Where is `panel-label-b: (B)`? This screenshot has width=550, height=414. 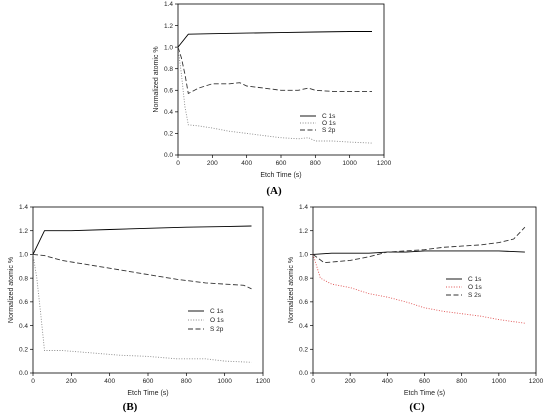 panel-label-b: (B) is located at coordinates (130, 407).